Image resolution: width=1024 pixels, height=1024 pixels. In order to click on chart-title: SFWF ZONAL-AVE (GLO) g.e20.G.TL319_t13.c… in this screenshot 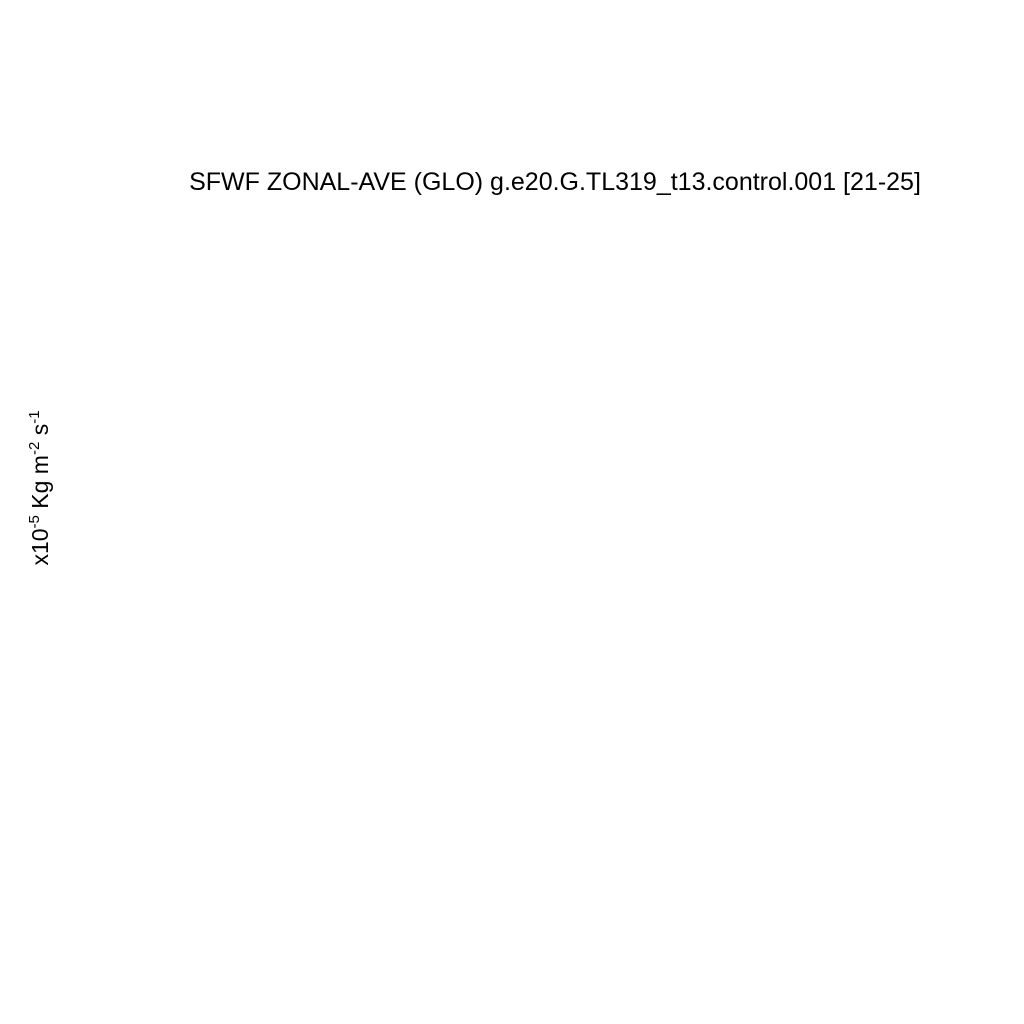, I will do `click(555, 182)`.